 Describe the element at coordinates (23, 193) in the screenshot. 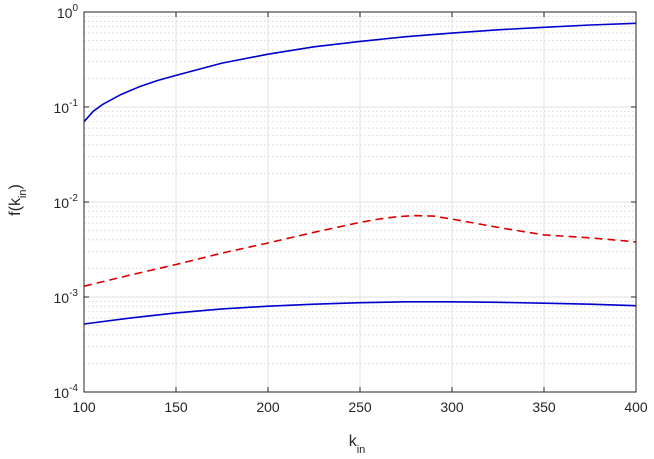

I see `y-axis-label-subscript: in` at that location.